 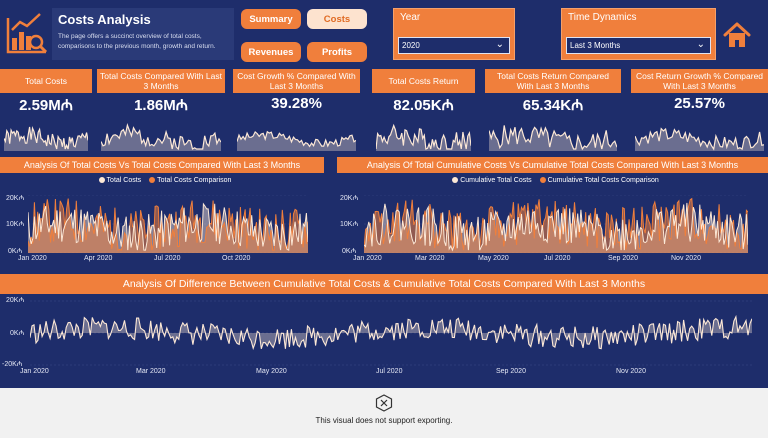 What do you see at coordinates (410, 17) in the screenshot?
I see `year-label: Year` at bounding box center [410, 17].